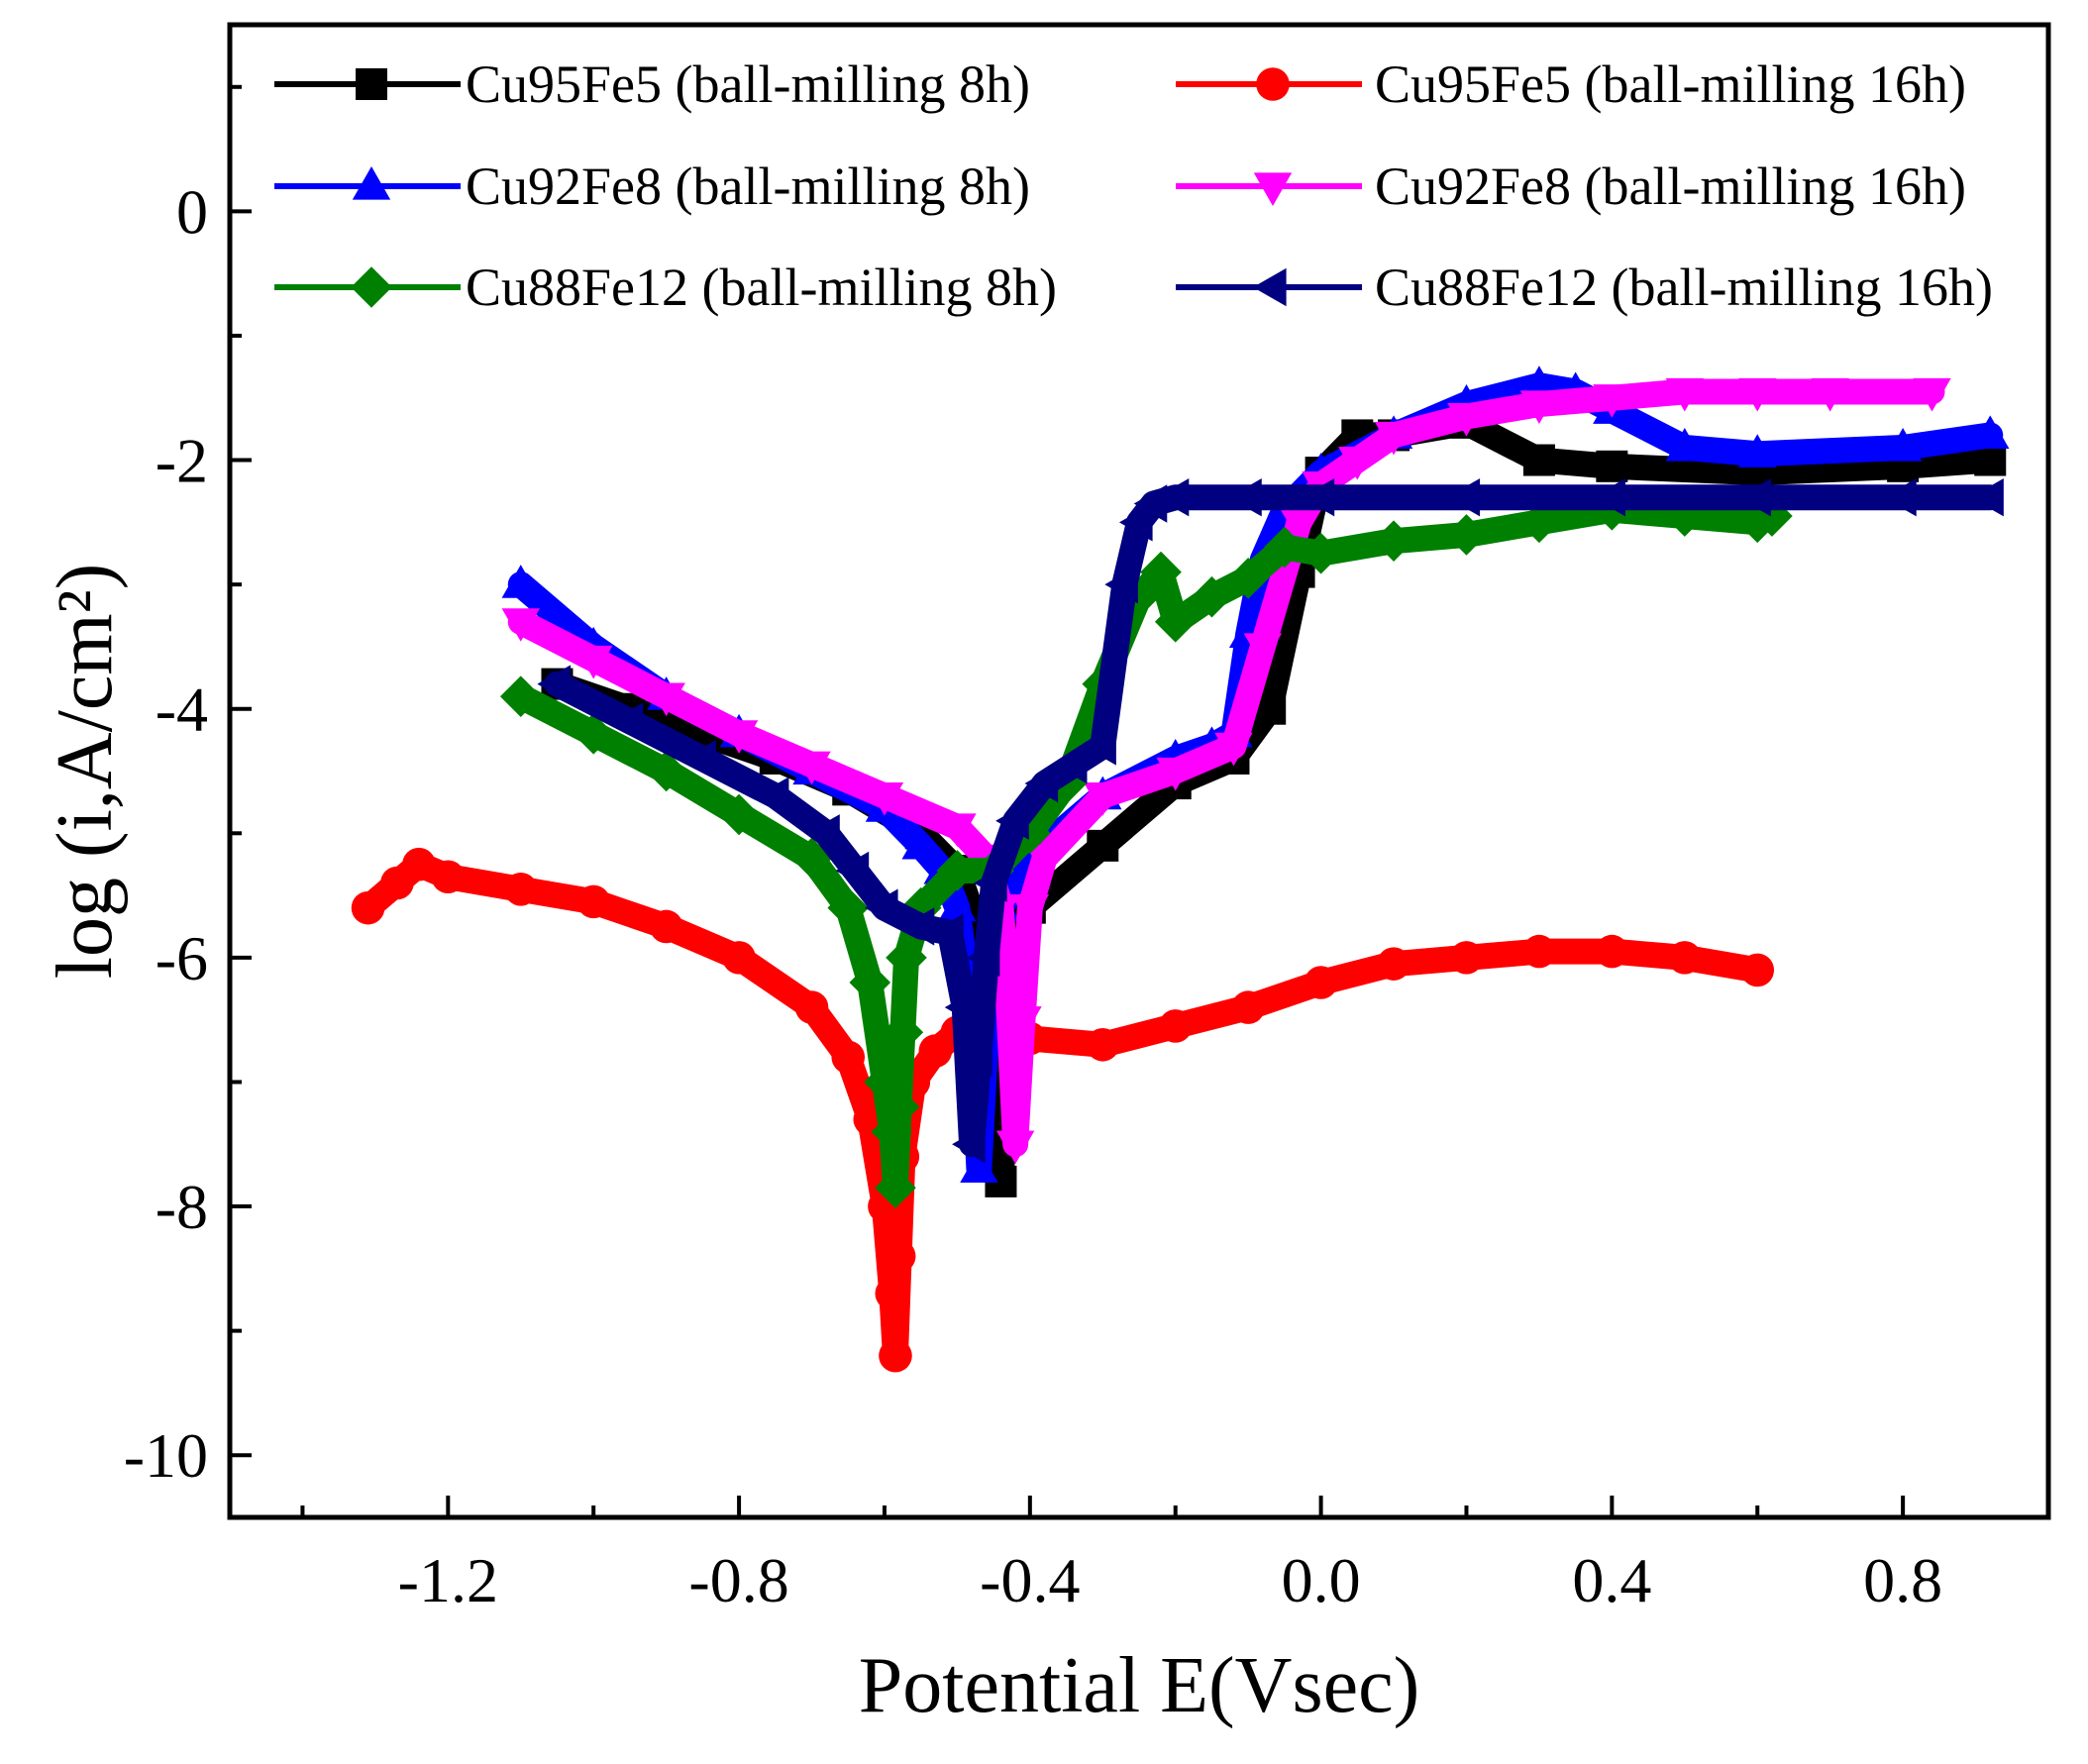  What do you see at coordinates (1571, 186) in the screenshot?
I see `legend-item: Cu92Fe8 (ball-milling 16h)` at bounding box center [1571, 186].